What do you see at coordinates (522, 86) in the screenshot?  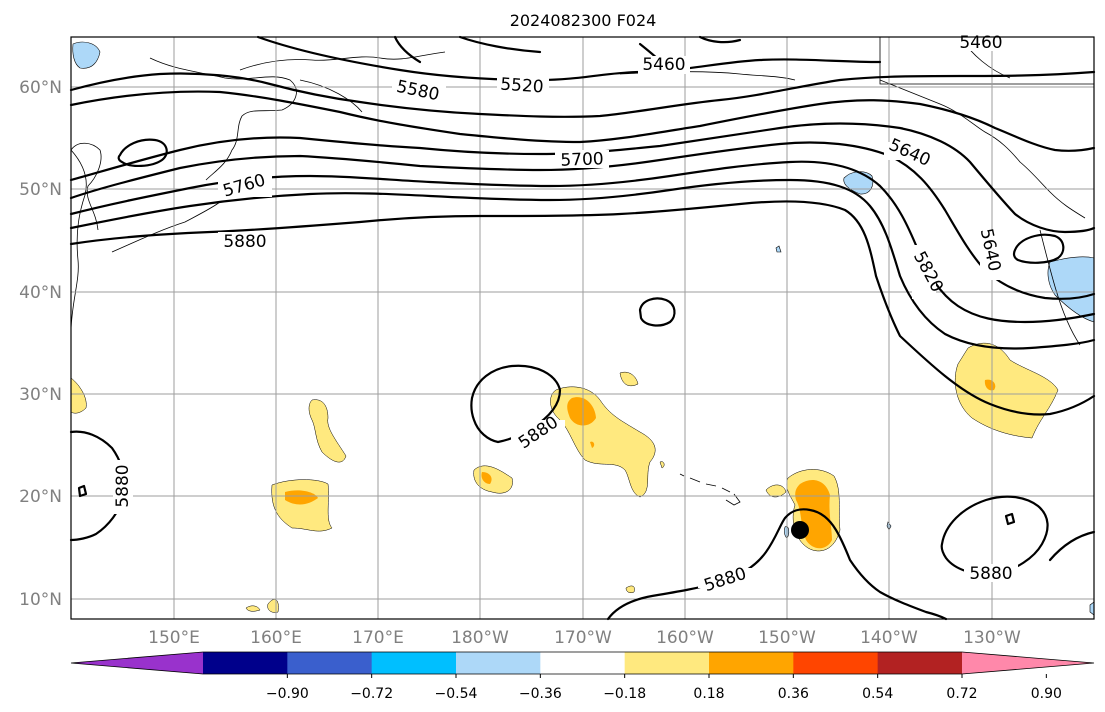 I see `contour-label: 5520` at bounding box center [522, 86].